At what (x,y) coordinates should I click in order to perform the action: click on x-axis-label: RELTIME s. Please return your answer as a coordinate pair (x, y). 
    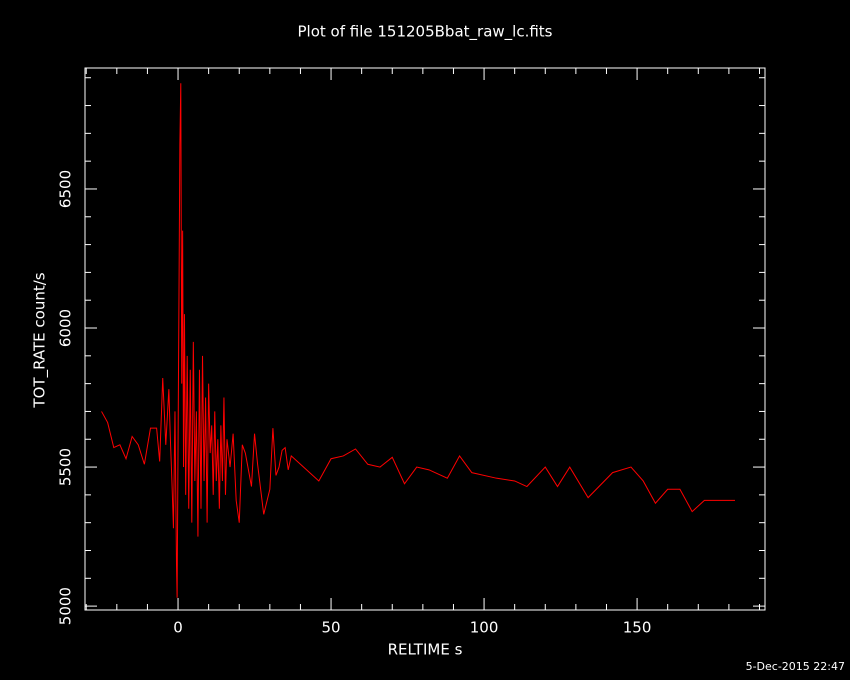
    Looking at the image, I should click on (425, 650).